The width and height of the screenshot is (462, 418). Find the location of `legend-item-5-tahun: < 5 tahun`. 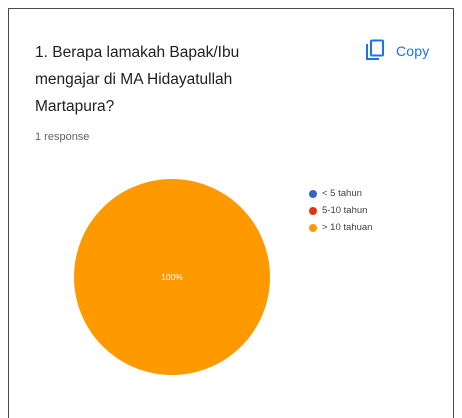

legend-item-5-tahun: < 5 tahun is located at coordinates (340, 193).